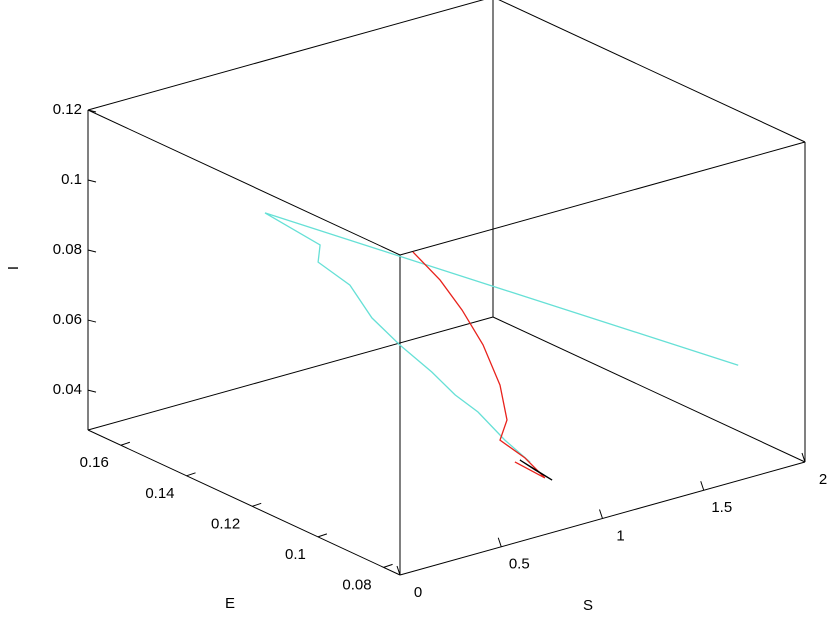 The height and width of the screenshot is (630, 830). What do you see at coordinates (823, 479) in the screenshot?
I see `x-tick-label: 2` at bounding box center [823, 479].